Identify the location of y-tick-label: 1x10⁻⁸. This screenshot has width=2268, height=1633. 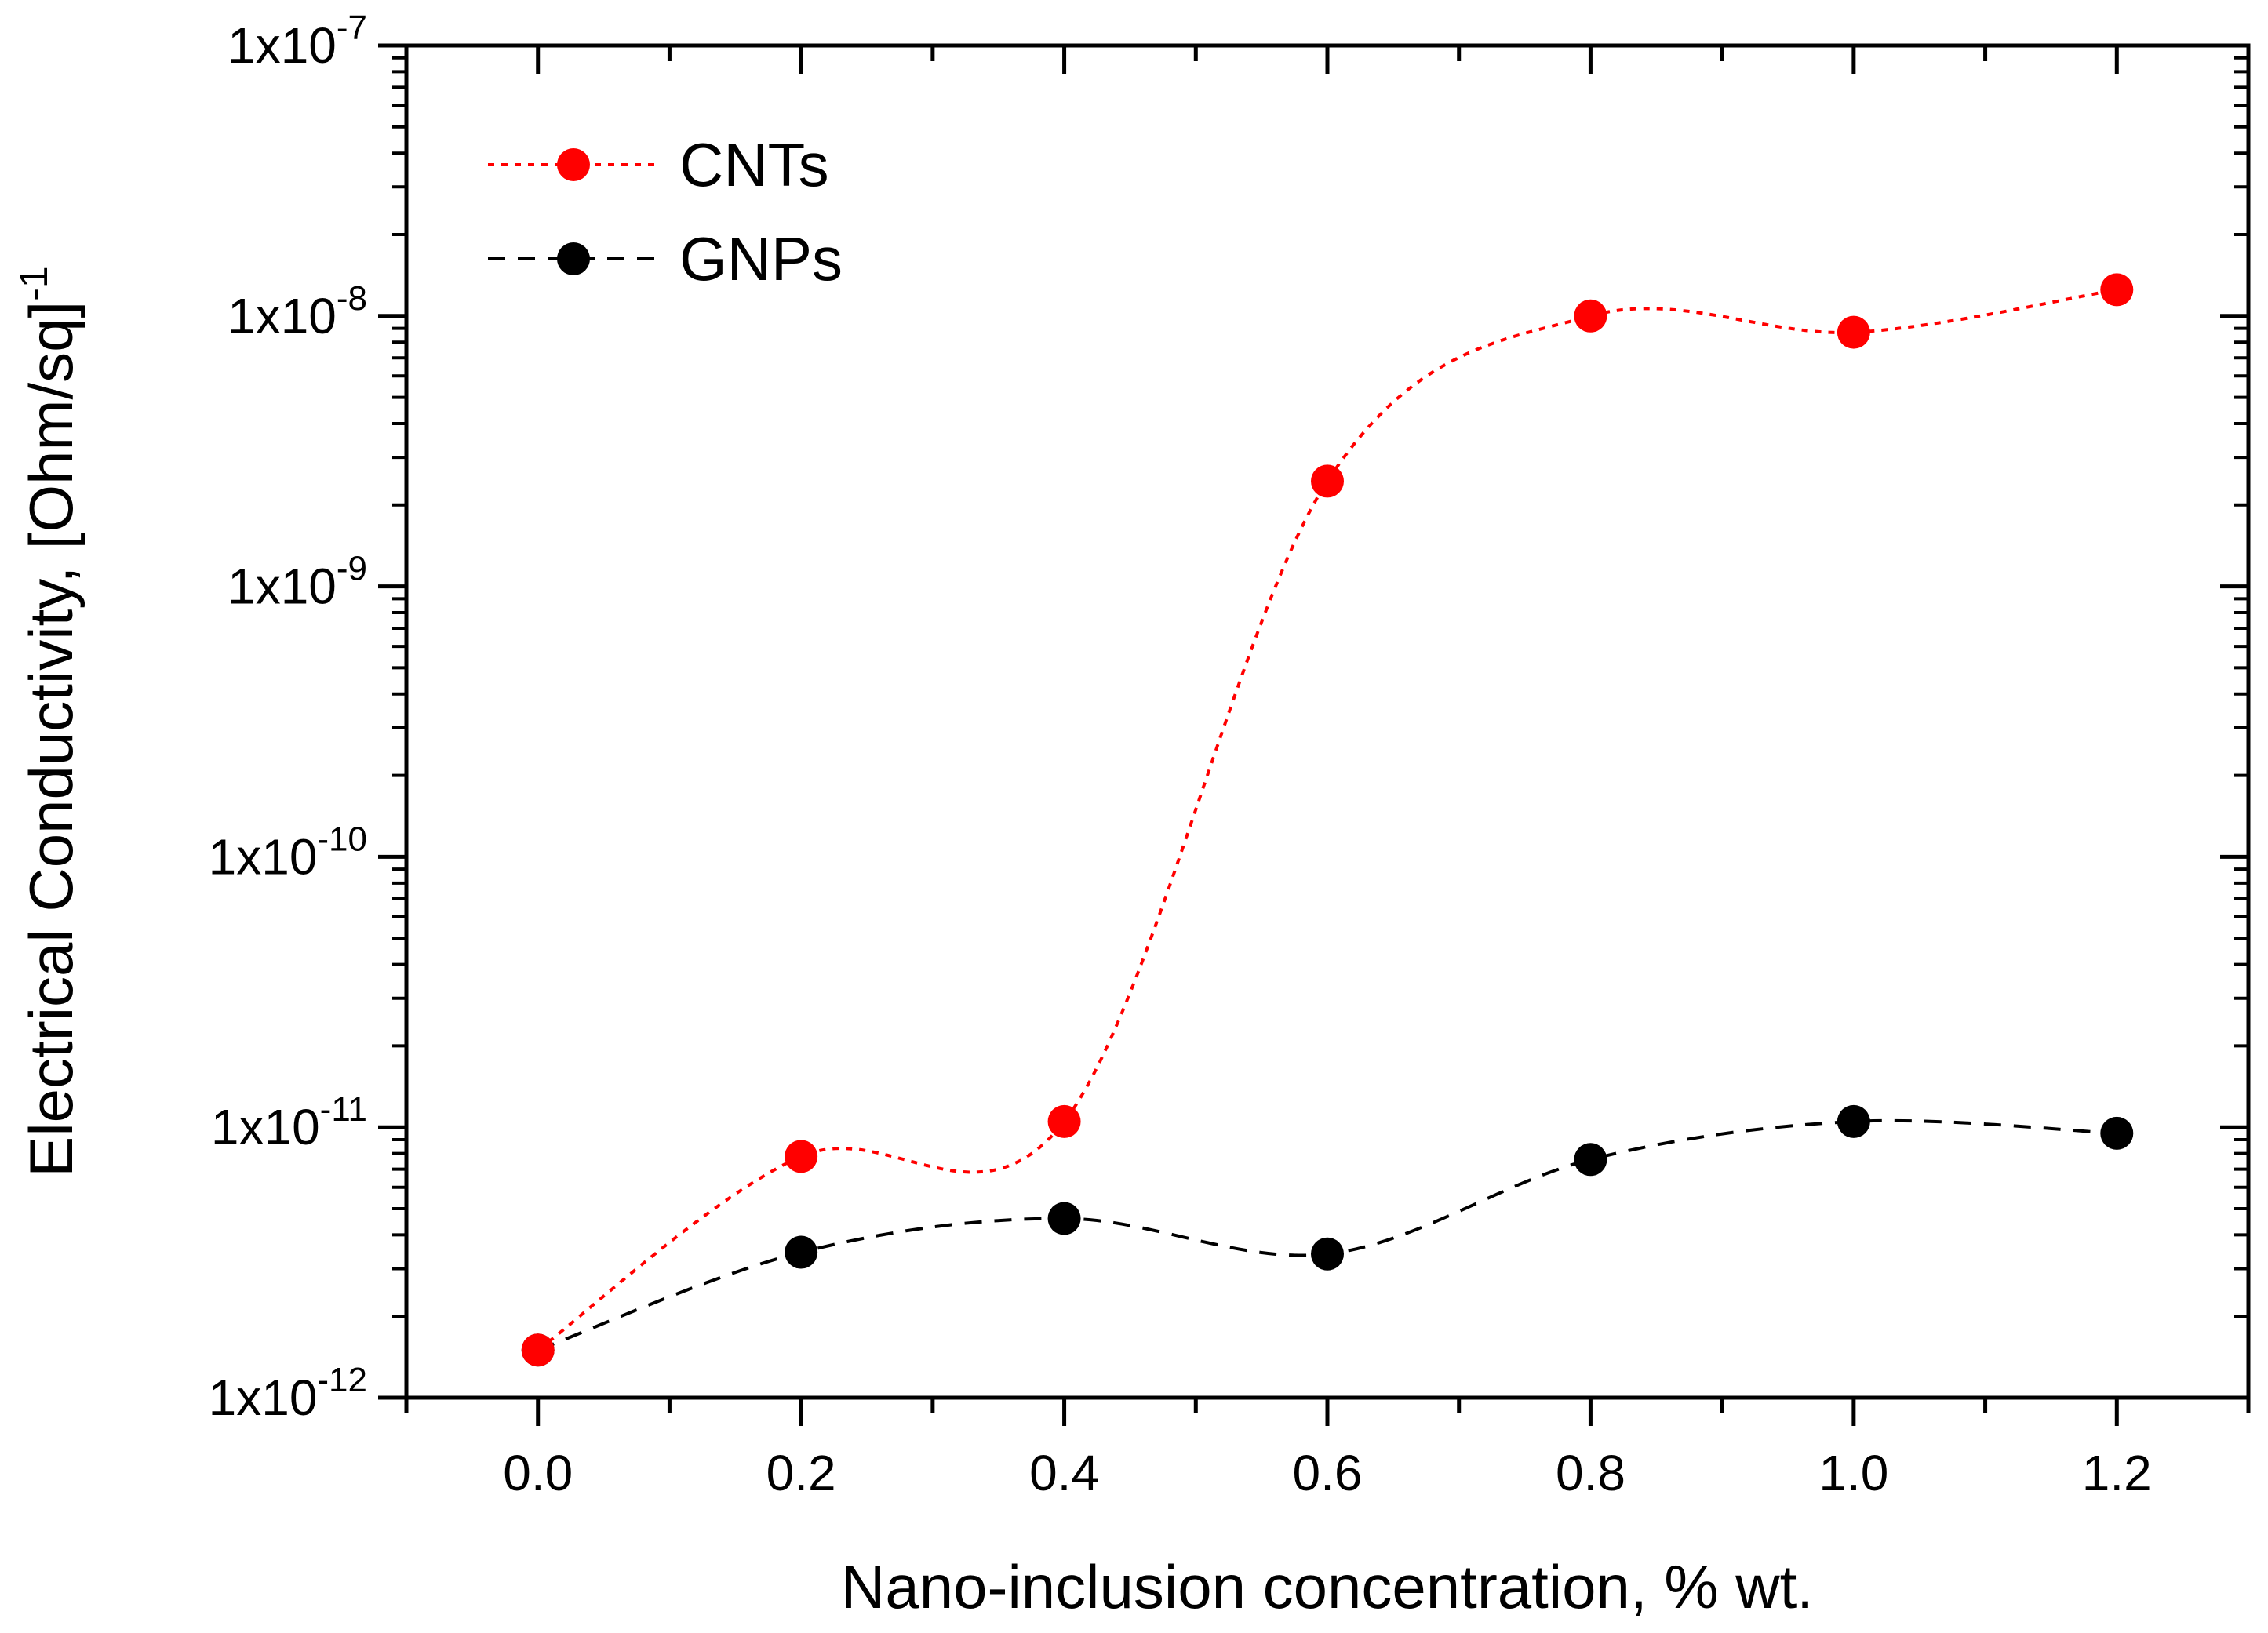
(297, 311).